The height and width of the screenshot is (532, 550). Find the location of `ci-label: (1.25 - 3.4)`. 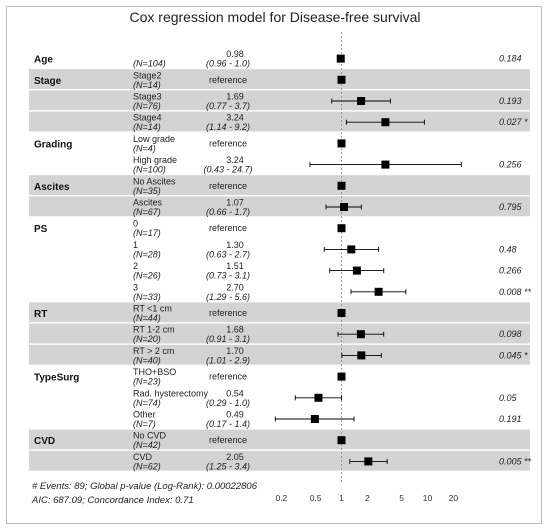

ci-label: (1.25 - 3.4) is located at coordinates (228, 466).